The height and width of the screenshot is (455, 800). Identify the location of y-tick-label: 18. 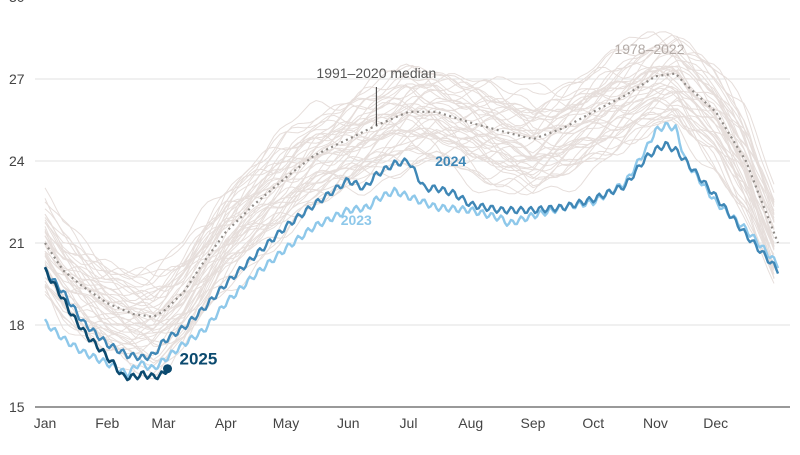
(17, 325).